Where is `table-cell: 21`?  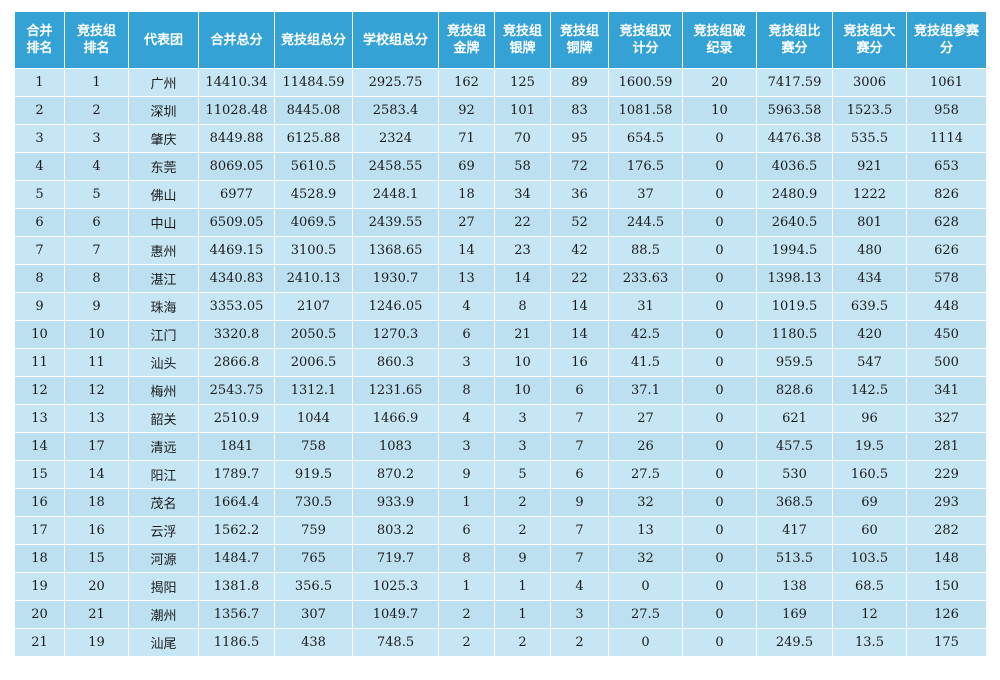 table-cell: 21 is located at coordinates (522, 334).